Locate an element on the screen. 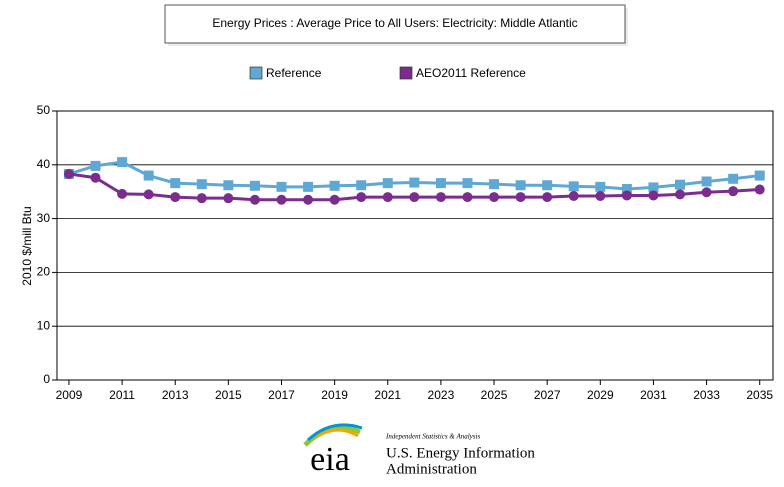 Image resolution: width=784 pixels, height=487 pixels. title-frame is located at coordinates (395, 24).